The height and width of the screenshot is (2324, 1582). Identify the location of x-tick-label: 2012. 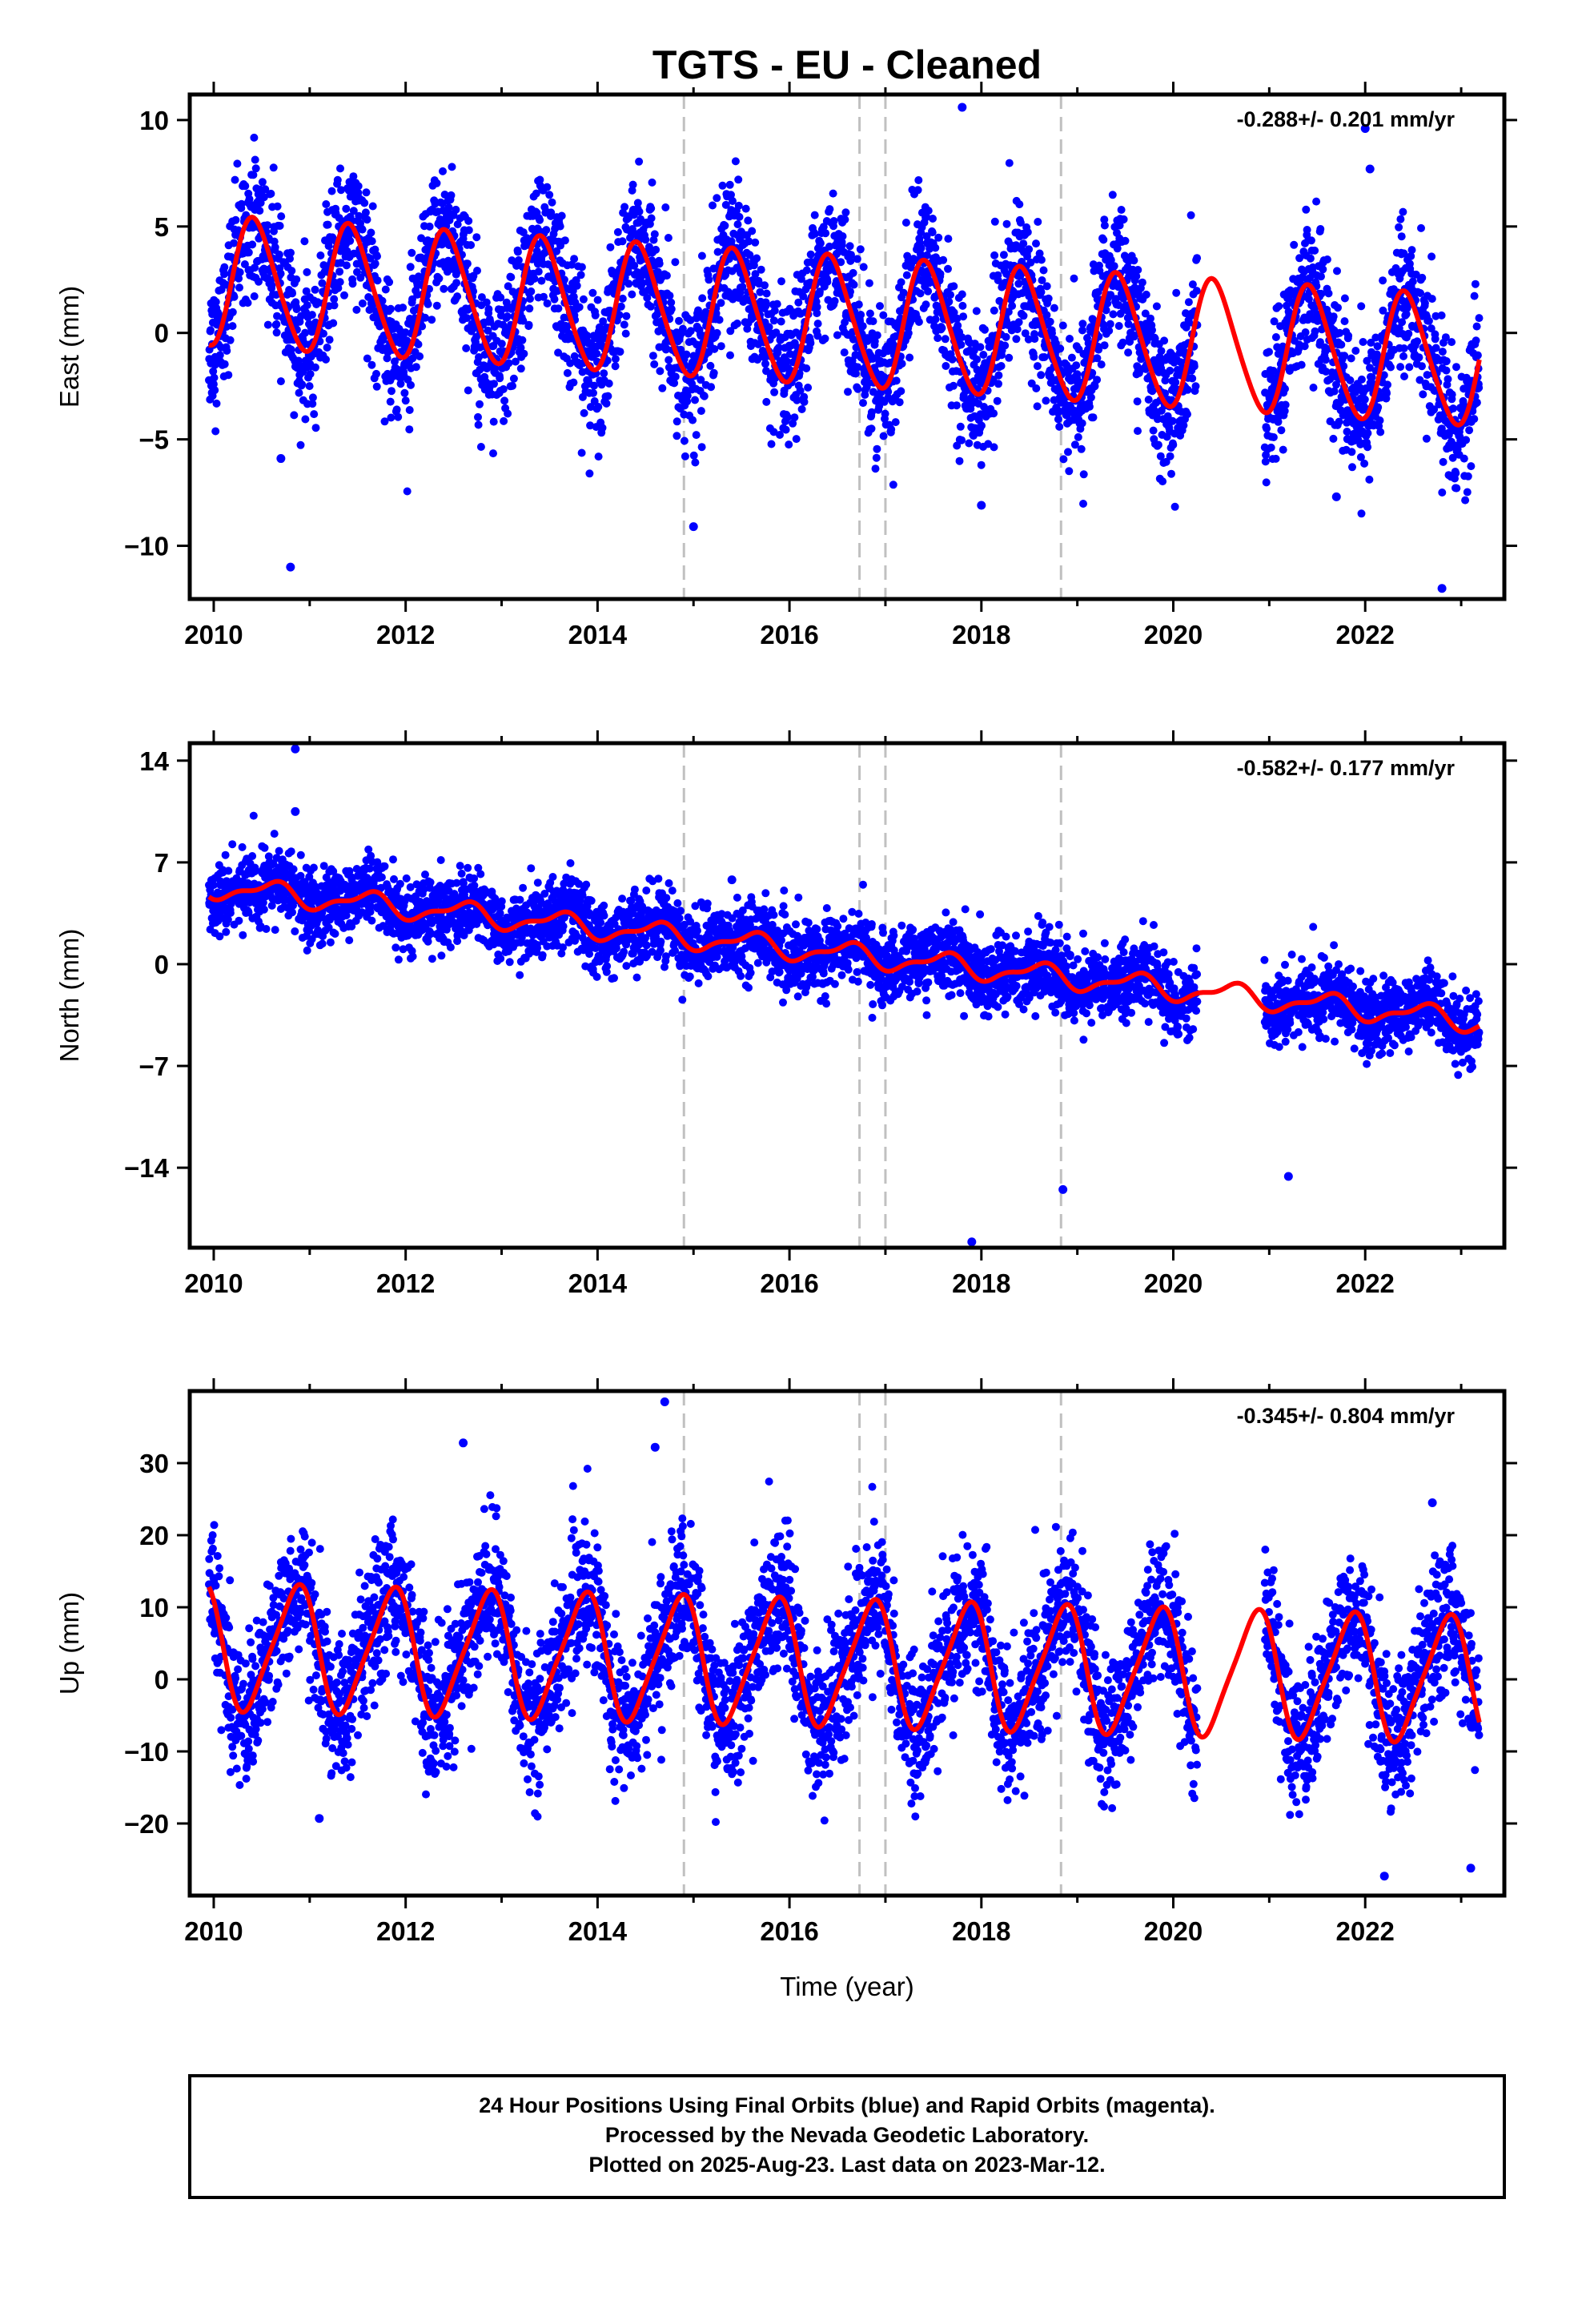
(405, 634).